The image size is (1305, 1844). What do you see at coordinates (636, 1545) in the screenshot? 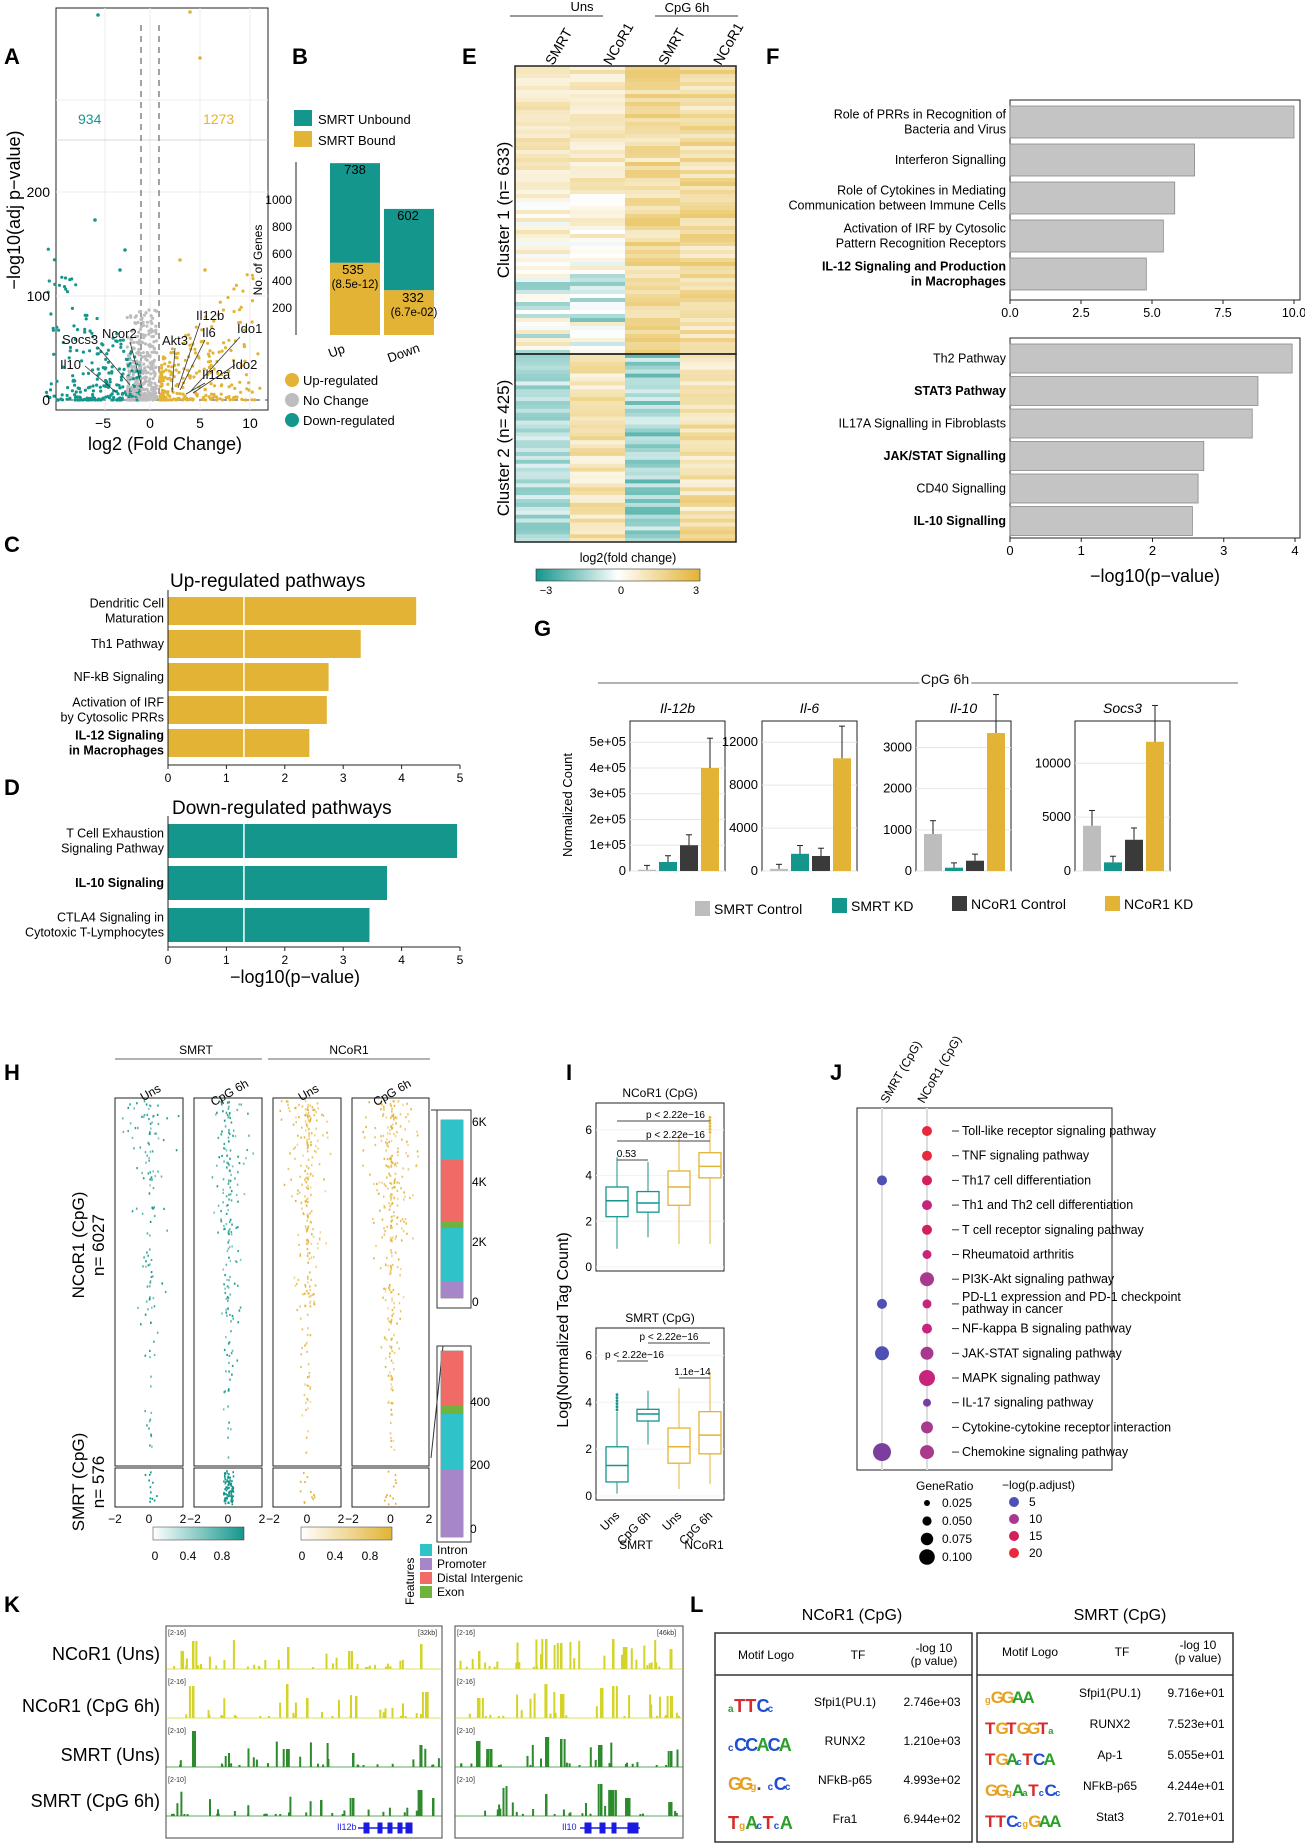
I see `i-group: SMRT` at bounding box center [636, 1545].